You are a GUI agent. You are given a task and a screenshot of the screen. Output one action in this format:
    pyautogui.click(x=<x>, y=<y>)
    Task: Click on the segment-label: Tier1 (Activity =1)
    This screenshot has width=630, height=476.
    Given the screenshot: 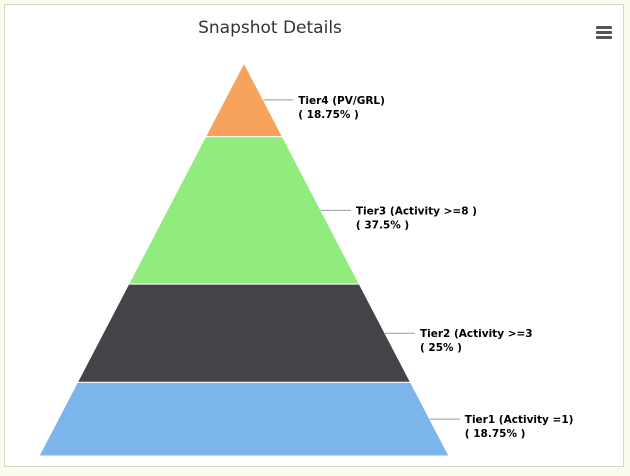 What is the action you would take?
    pyautogui.click(x=519, y=420)
    